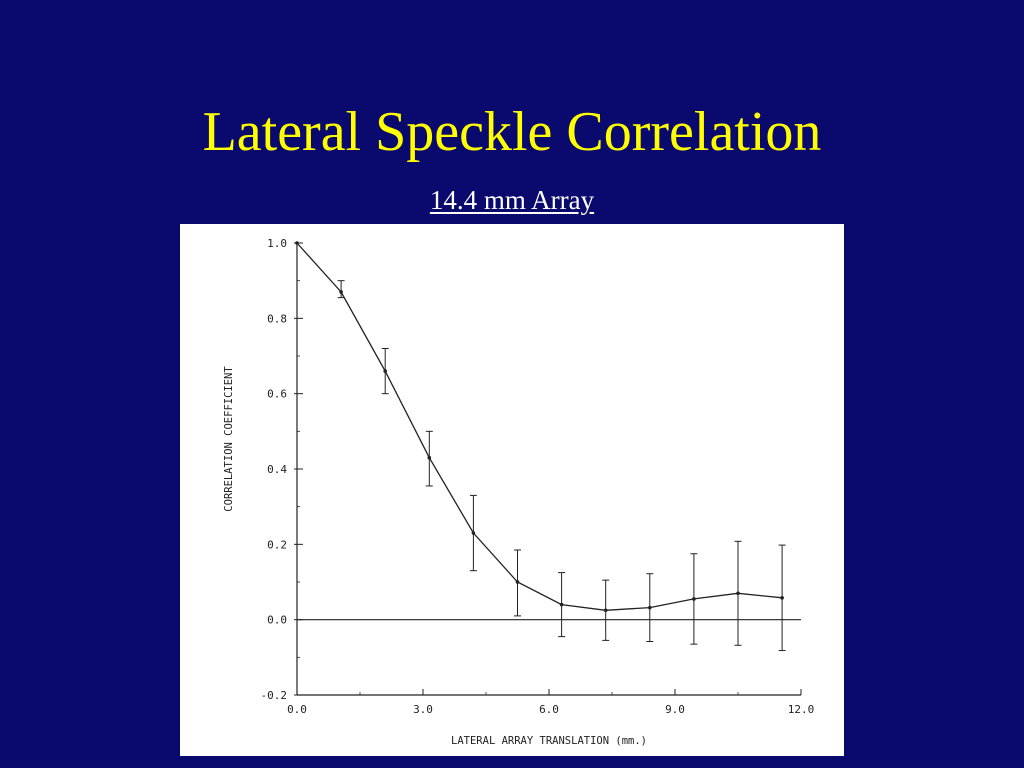  Describe the element at coordinates (675, 709) in the screenshot. I see `x-tick-label: 9.0` at that location.